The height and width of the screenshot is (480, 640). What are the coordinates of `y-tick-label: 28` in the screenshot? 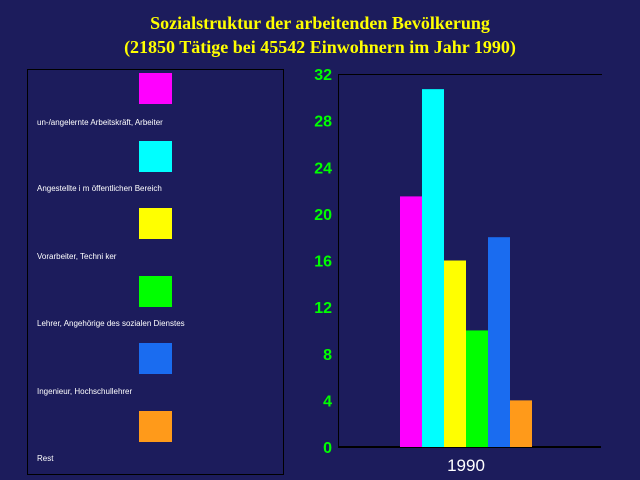 It's located at (323, 122).